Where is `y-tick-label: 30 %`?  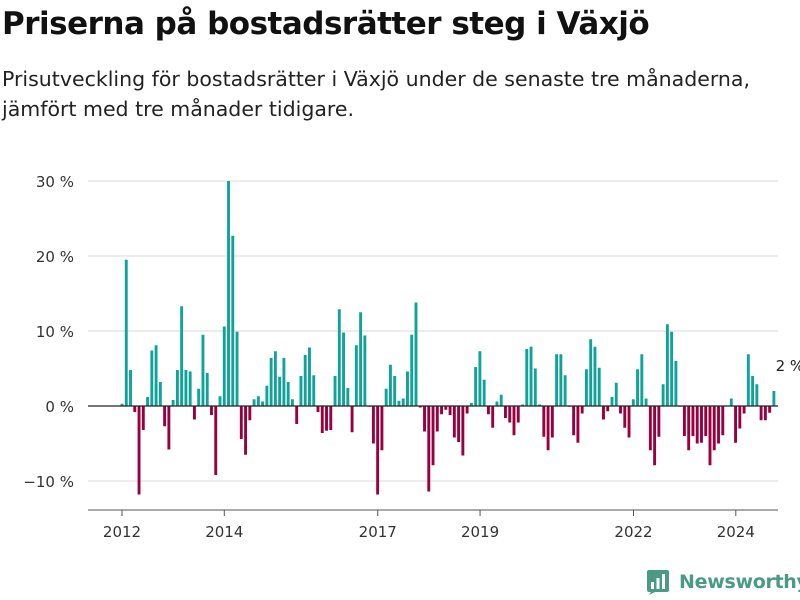 y-tick-label: 30 % is located at coordinates (55, 182).